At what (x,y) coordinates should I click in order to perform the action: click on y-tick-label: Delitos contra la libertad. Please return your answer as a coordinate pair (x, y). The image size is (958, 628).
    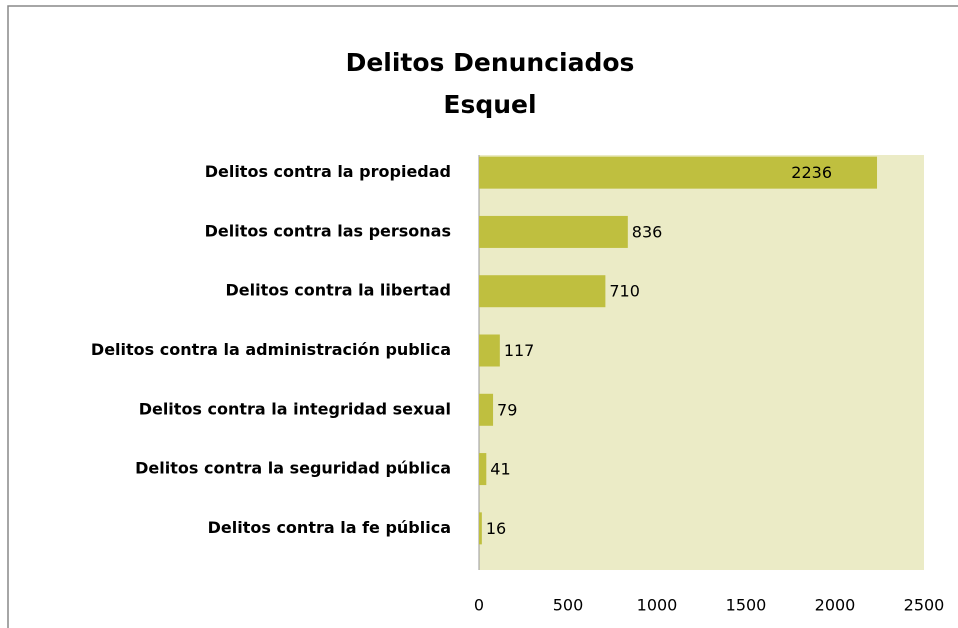
    Looking at the image, I should click on (338, 290).